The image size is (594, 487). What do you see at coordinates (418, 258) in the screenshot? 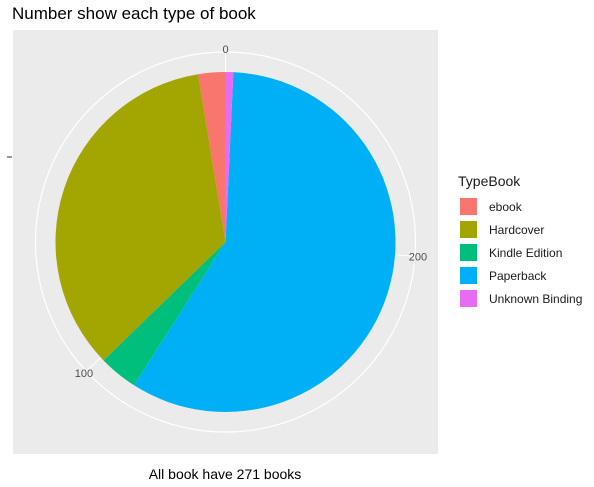
I see `tick-label: 200` at bounding box center [418, 258].